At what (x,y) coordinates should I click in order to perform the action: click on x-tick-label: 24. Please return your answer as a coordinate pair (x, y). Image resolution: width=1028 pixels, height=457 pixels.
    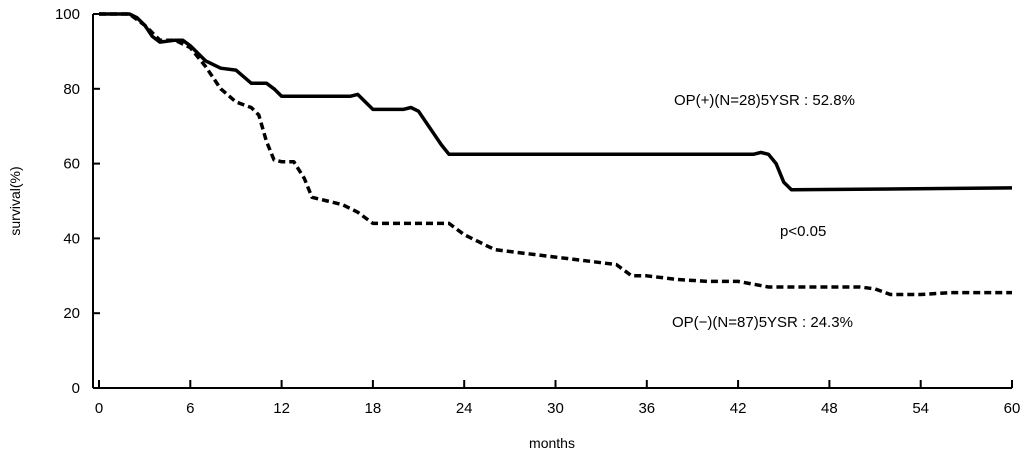
    Looking at the image, I should click on (464, 408).